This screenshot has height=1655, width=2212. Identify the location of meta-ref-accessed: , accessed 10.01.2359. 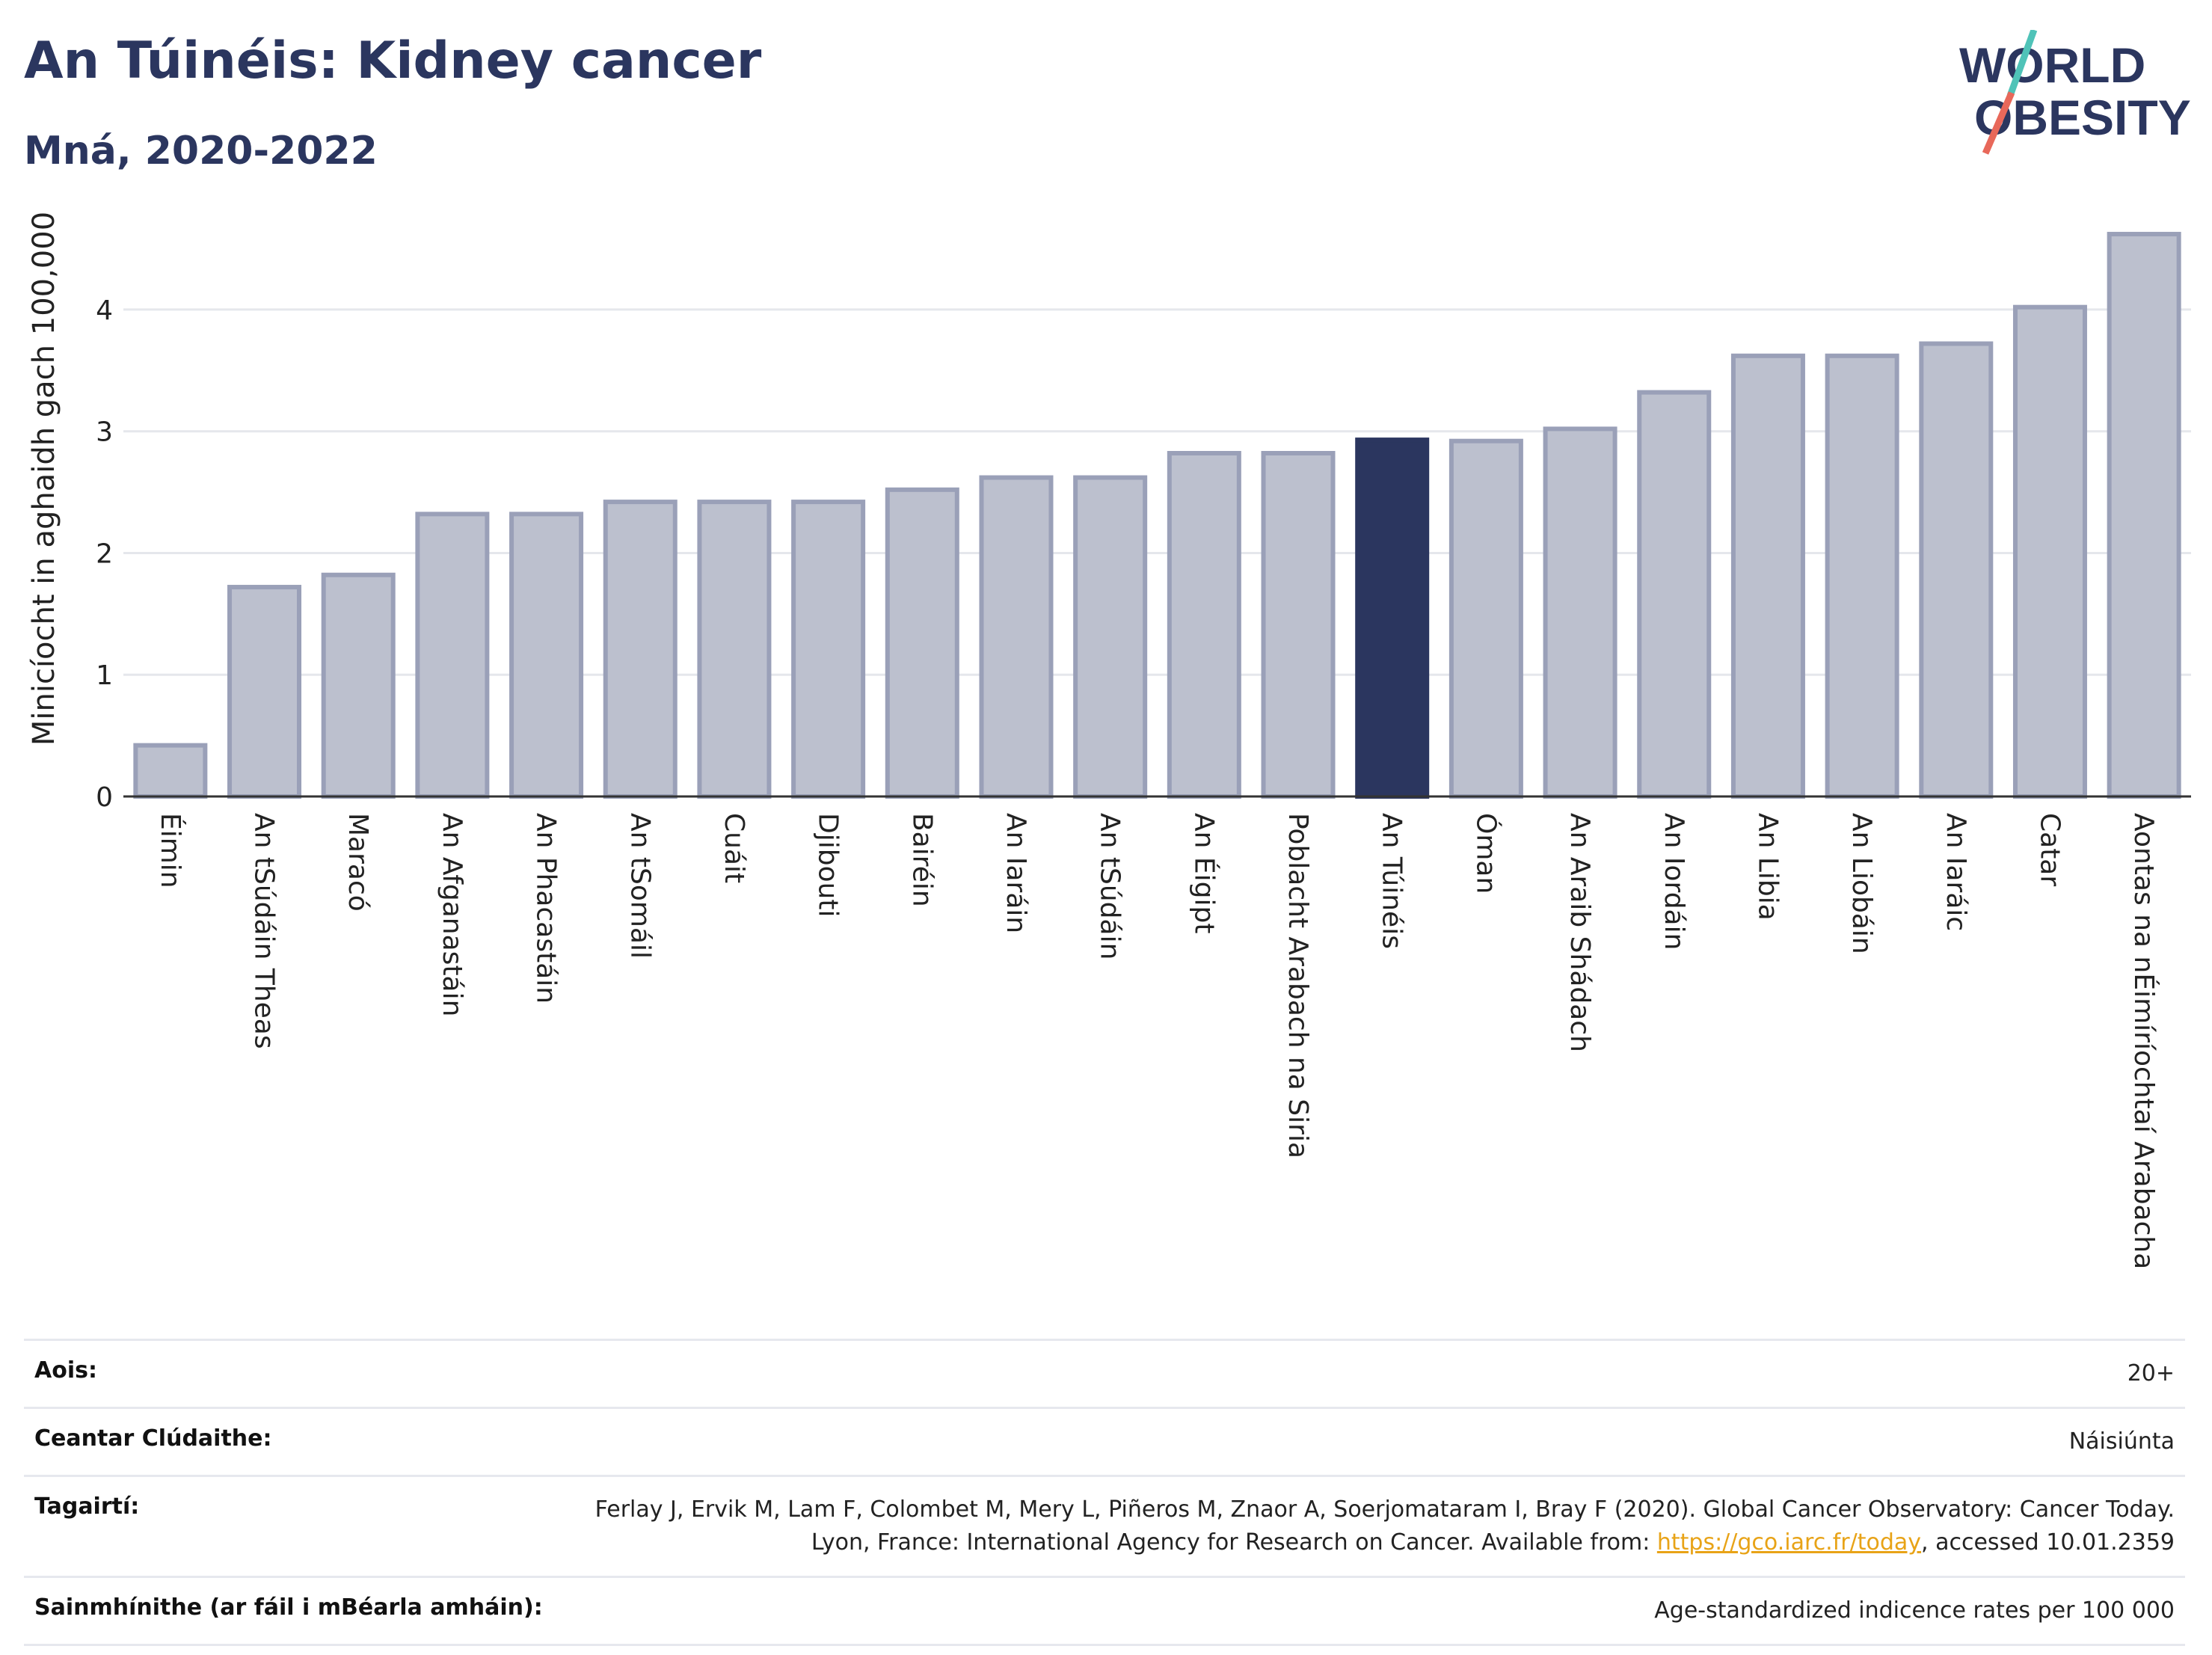
(2048, 1542).